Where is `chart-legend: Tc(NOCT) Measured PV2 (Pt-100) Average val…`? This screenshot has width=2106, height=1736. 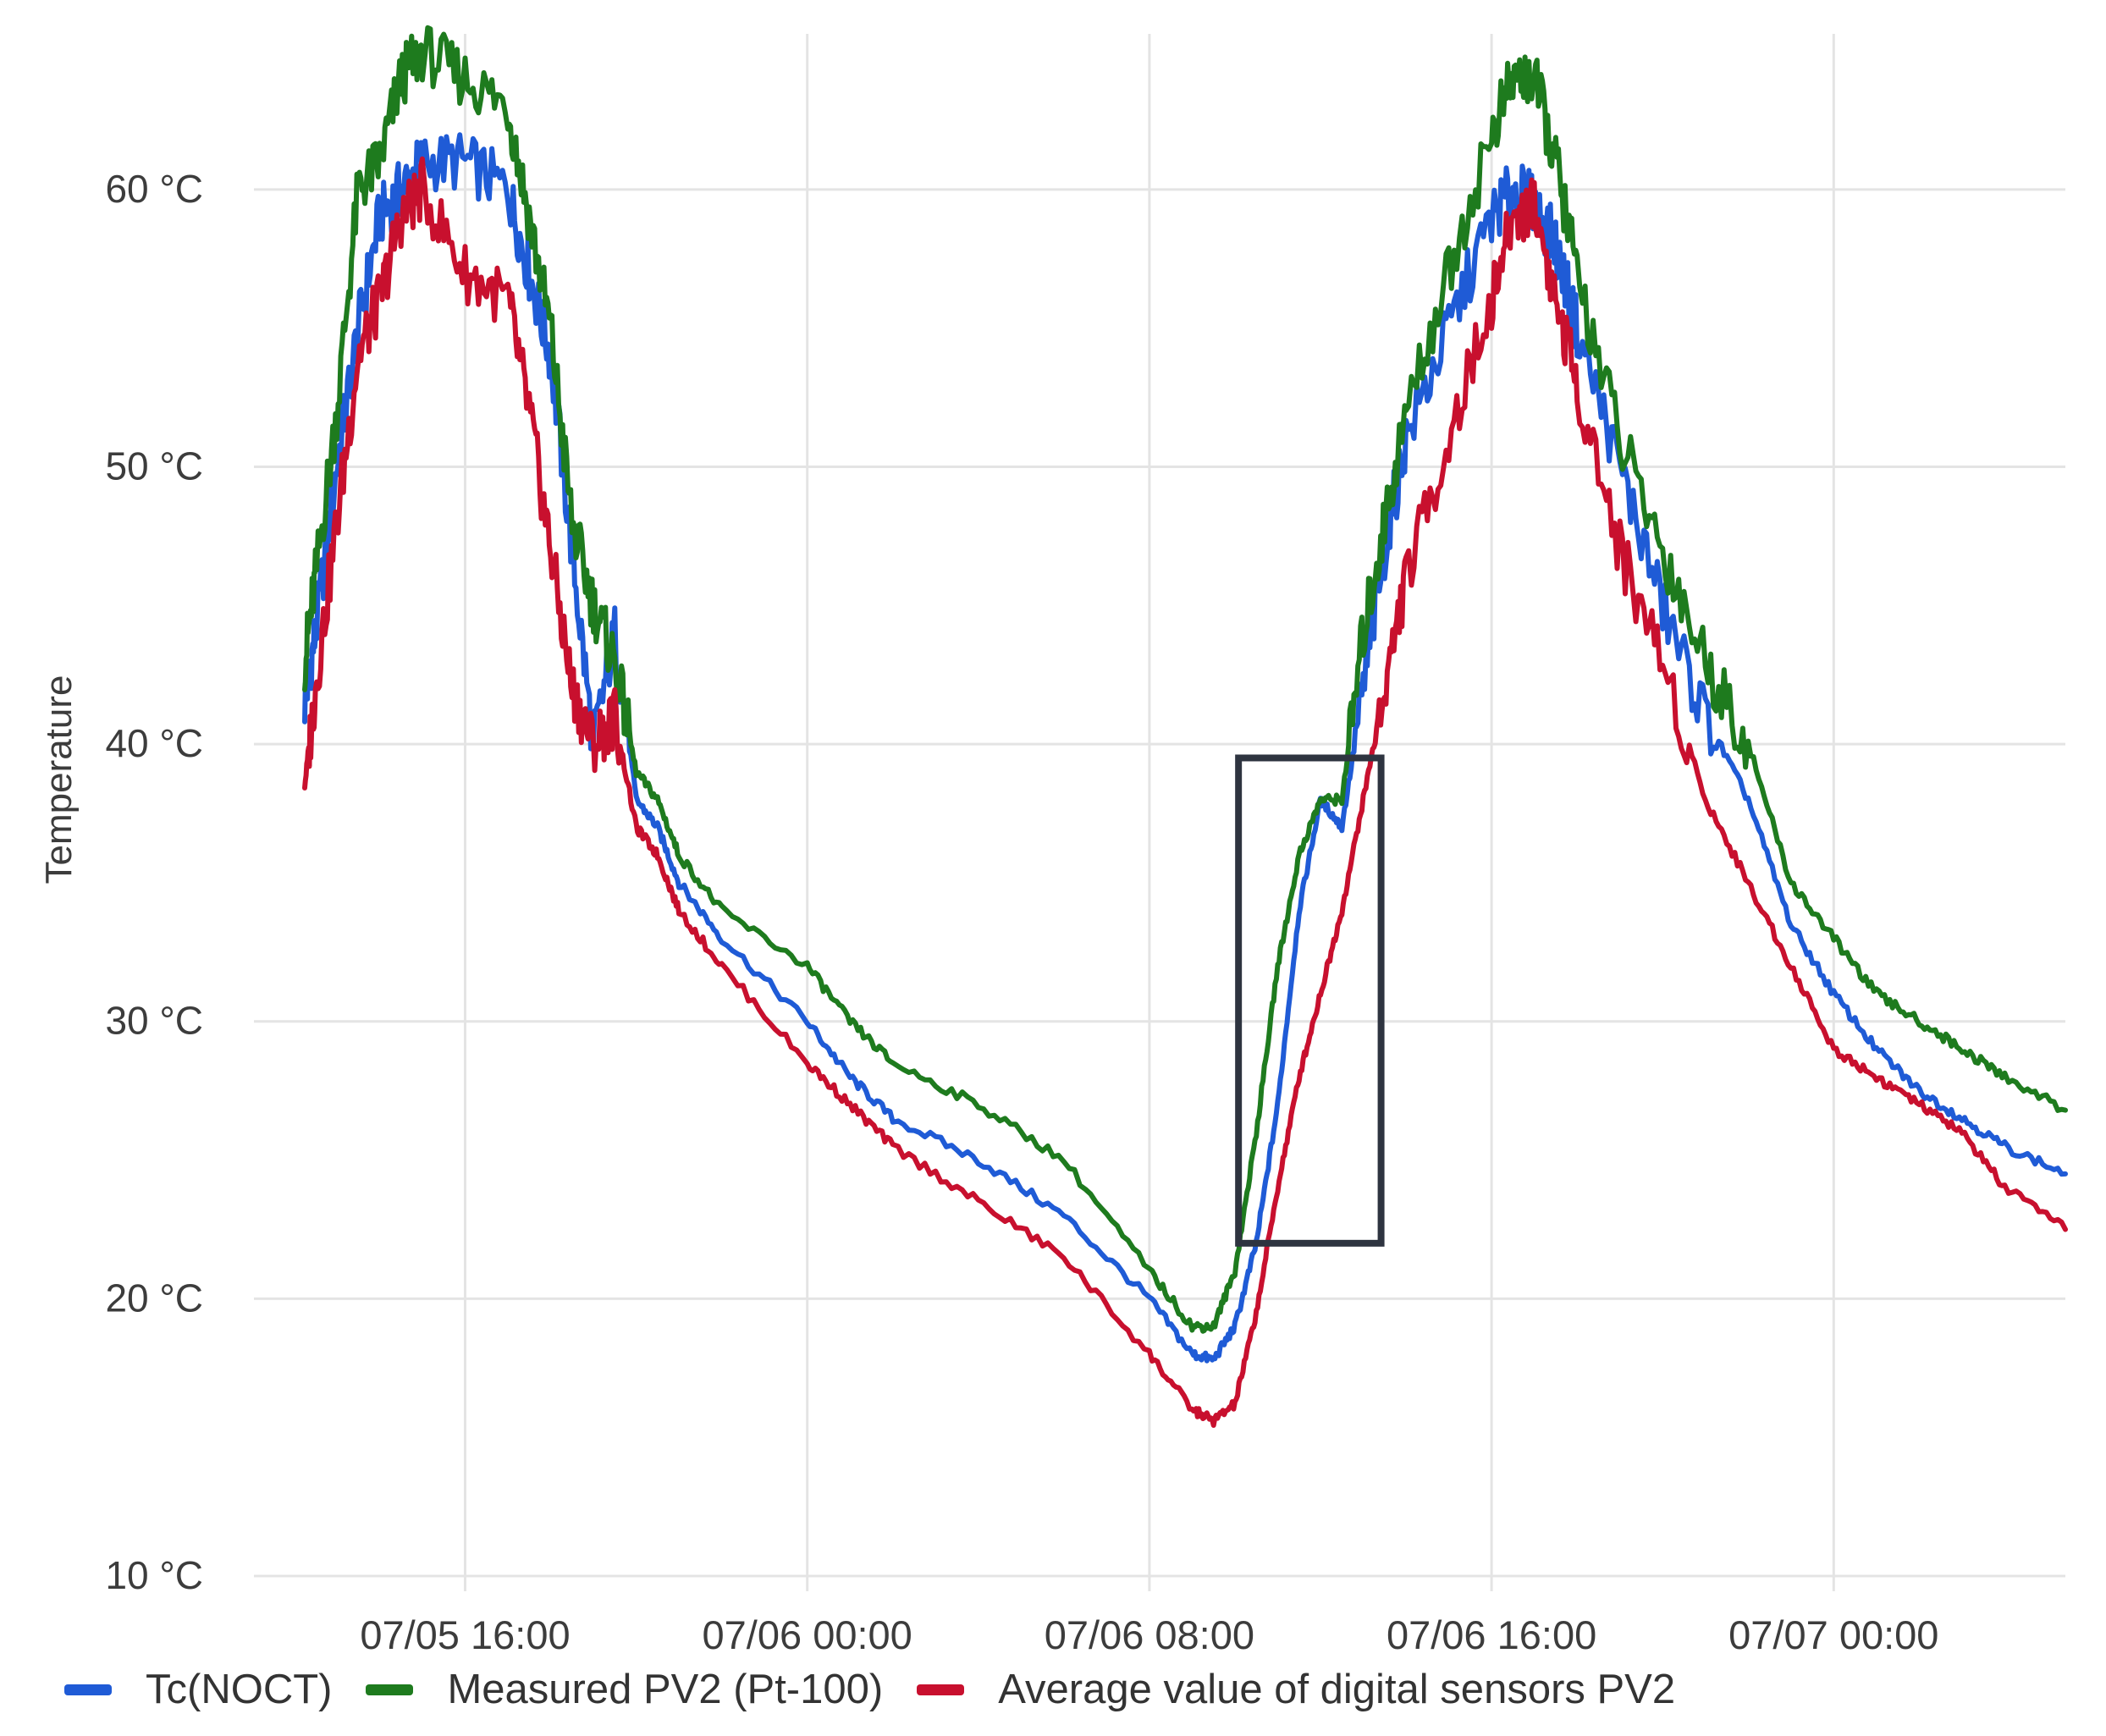 chart-legend: Tc(NOCT) Measured PV2 (Pt-100) Average val… is located at coordinates (886, 1689).